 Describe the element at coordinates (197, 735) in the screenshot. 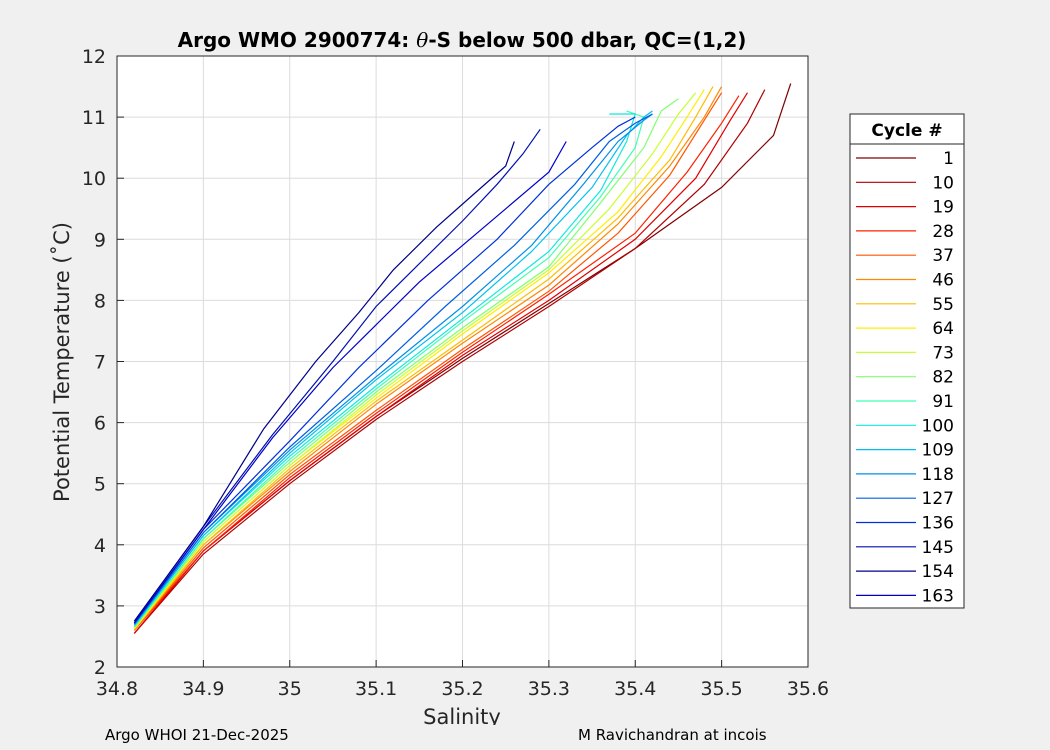

I see `footer-source: Argo WHOI 21-Dec-2025` at that location.